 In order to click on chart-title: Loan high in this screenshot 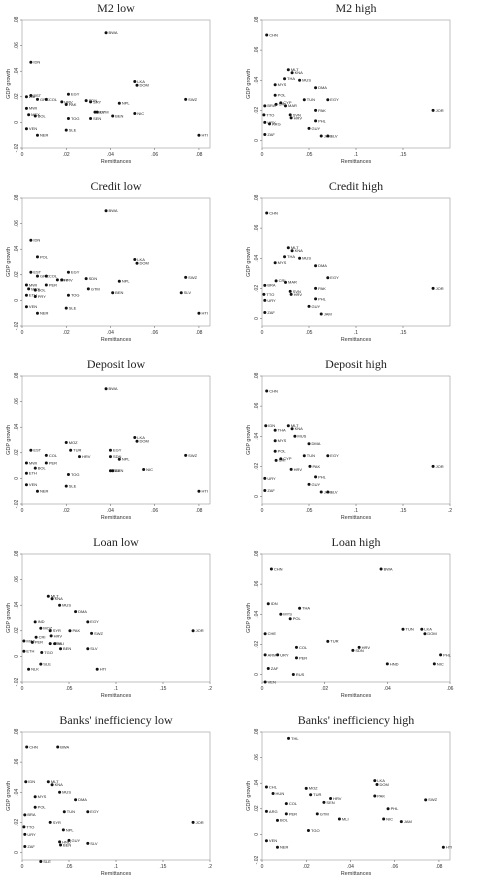, I will do `click(356, 542)`.